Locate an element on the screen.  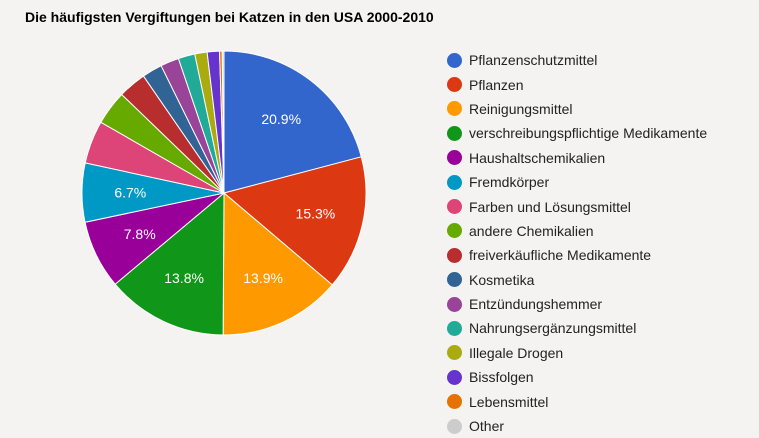
legend-item: verschreibungspflichtige Medikamente is located at coordinates (576, 133).